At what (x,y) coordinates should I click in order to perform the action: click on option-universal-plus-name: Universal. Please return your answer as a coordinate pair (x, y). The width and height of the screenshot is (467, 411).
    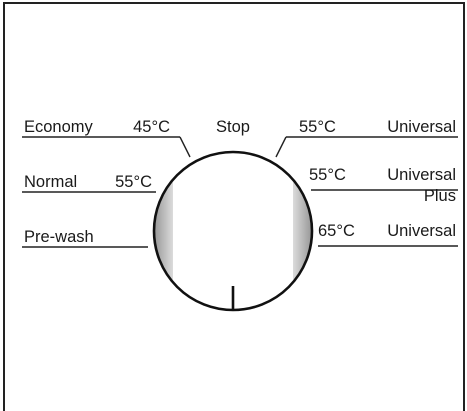
    Looking at the image, I should click on (421, 175).